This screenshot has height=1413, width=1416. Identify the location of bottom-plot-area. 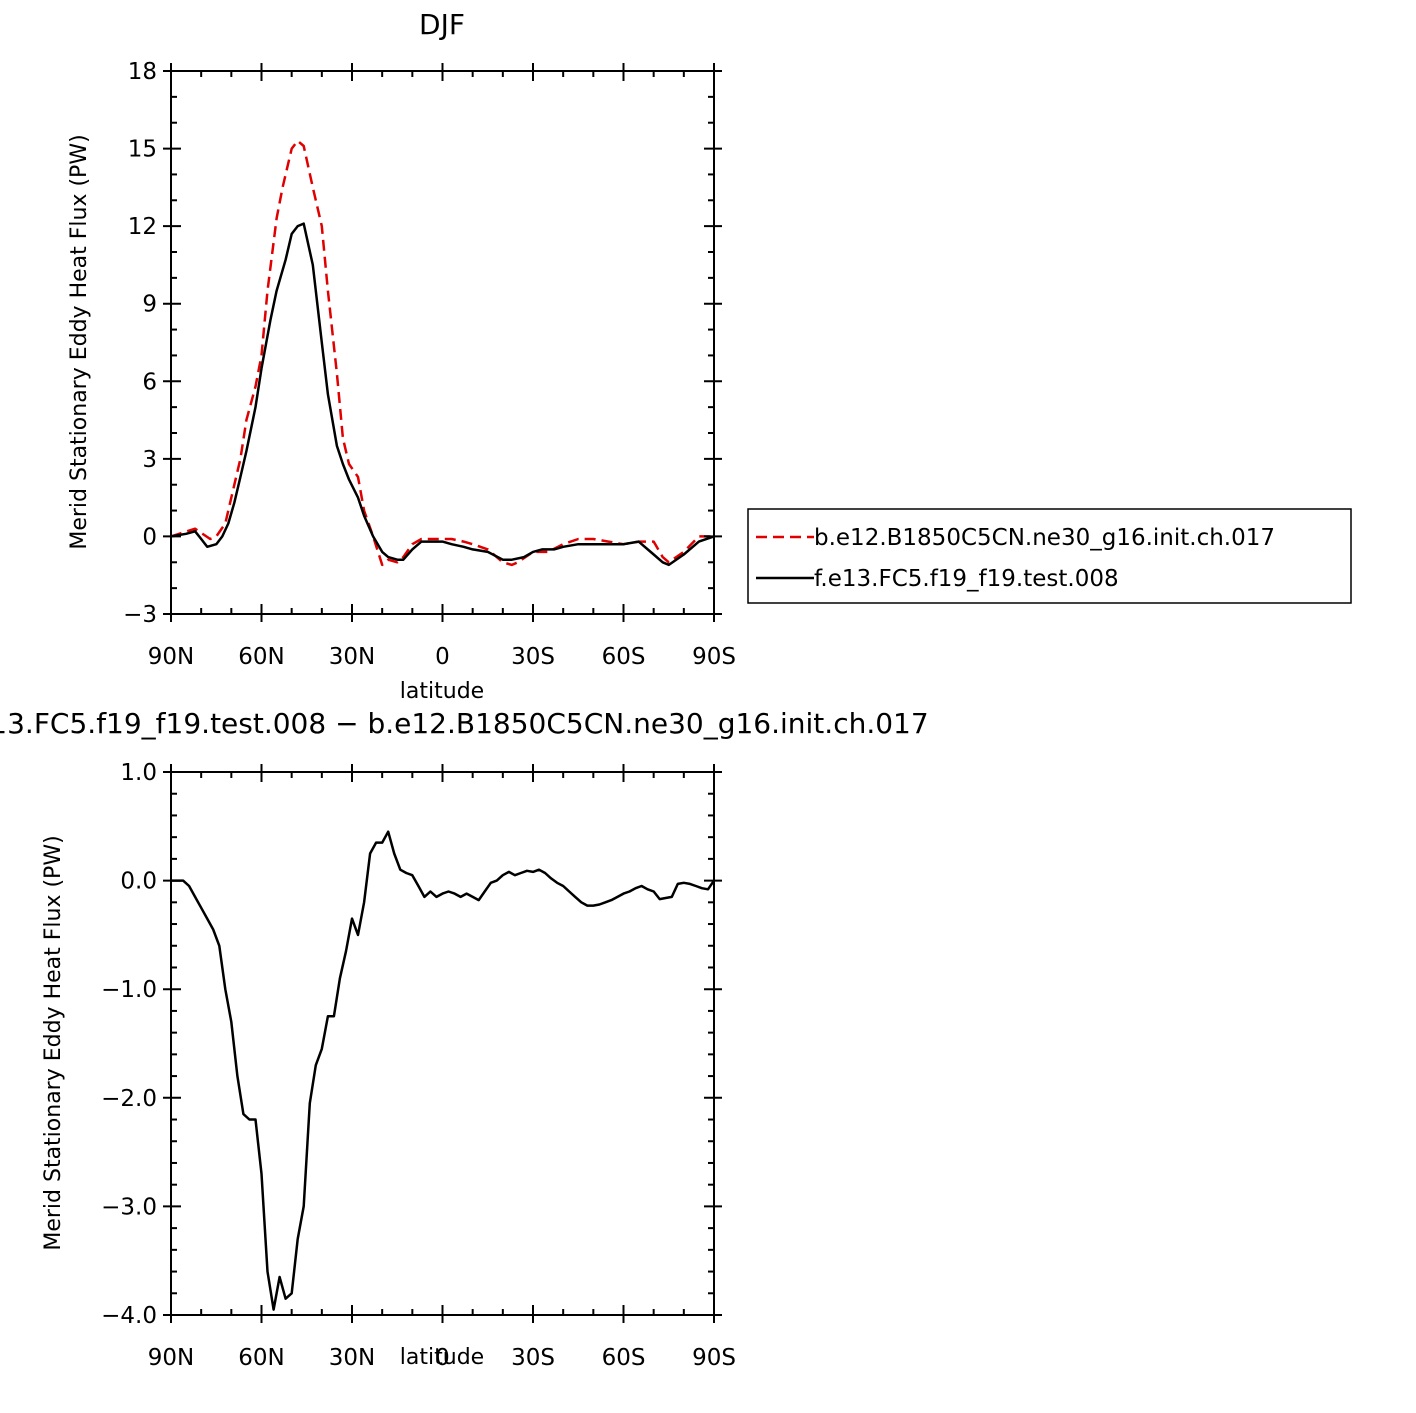
(442, 1070).